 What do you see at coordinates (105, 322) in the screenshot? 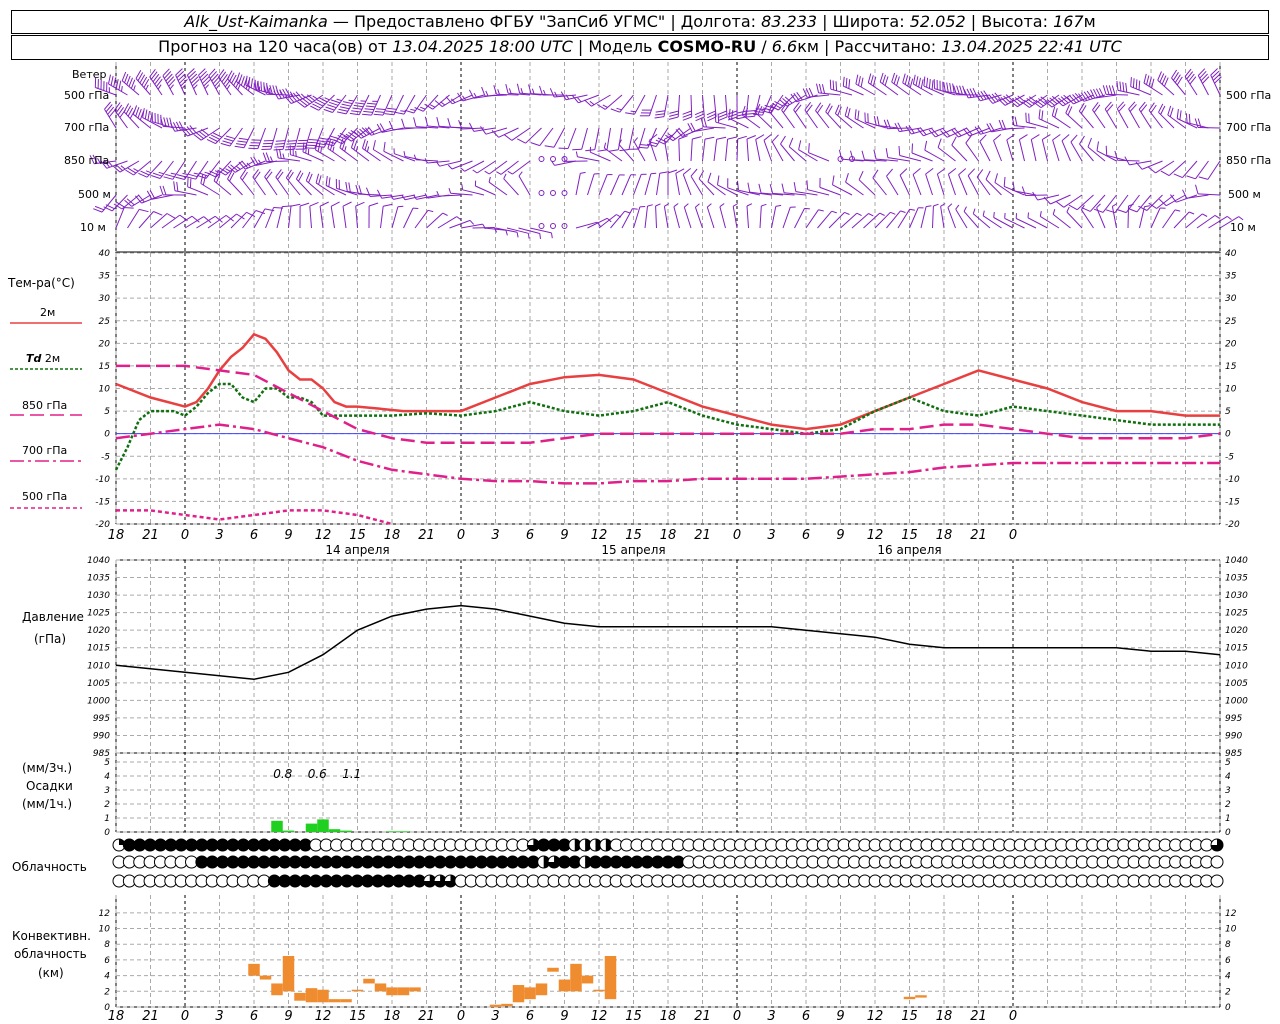
I see `temp-tick-left: 25` at bounding box center [105, 322].